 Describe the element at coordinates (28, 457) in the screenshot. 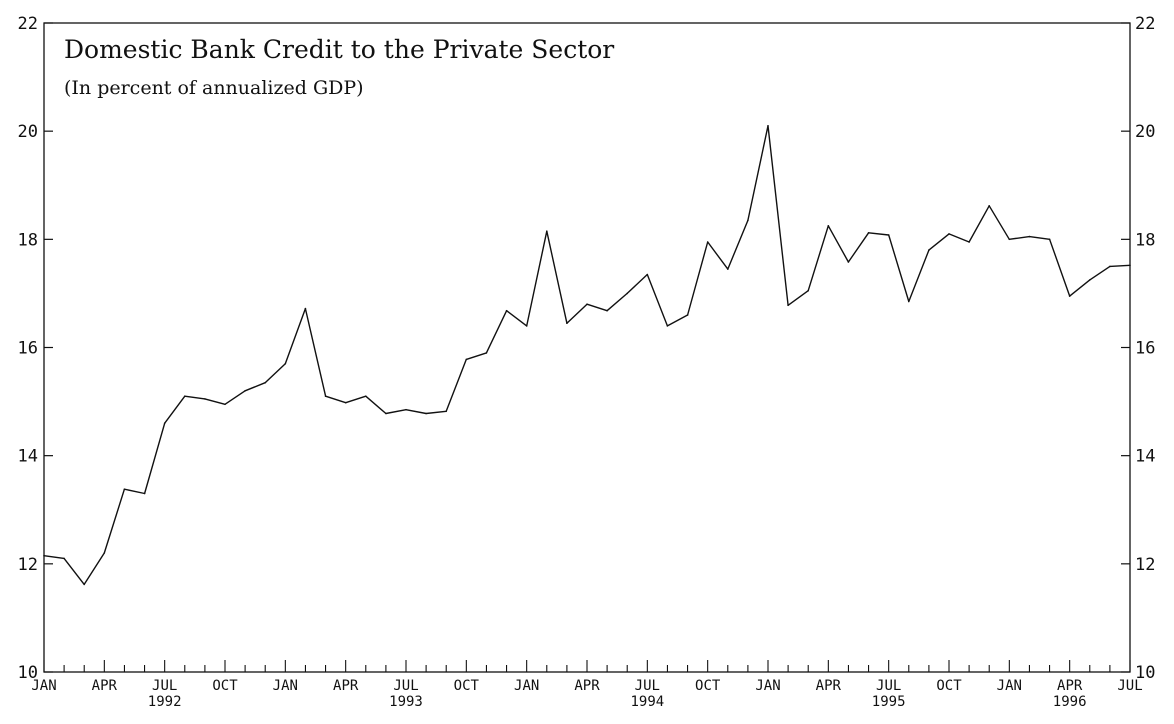

I see `y-tick-label-left: 14` at that location.